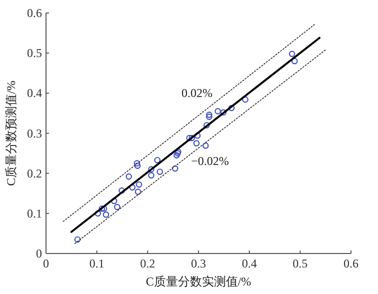 The image size is (378, 294). Describe the element at coordinates (34, 133) in the screenshot. I see `y-tick-label: 0.3` at that location.